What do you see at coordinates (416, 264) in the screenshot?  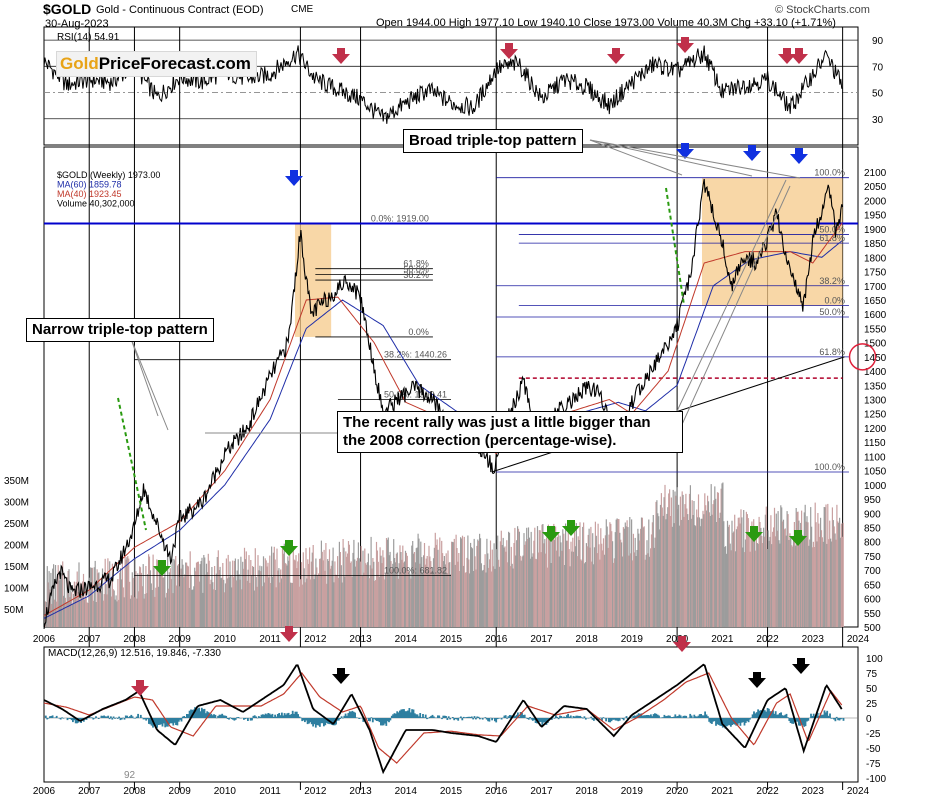 I see `fib-label: 61.8%` at bounding box center [416, 264].